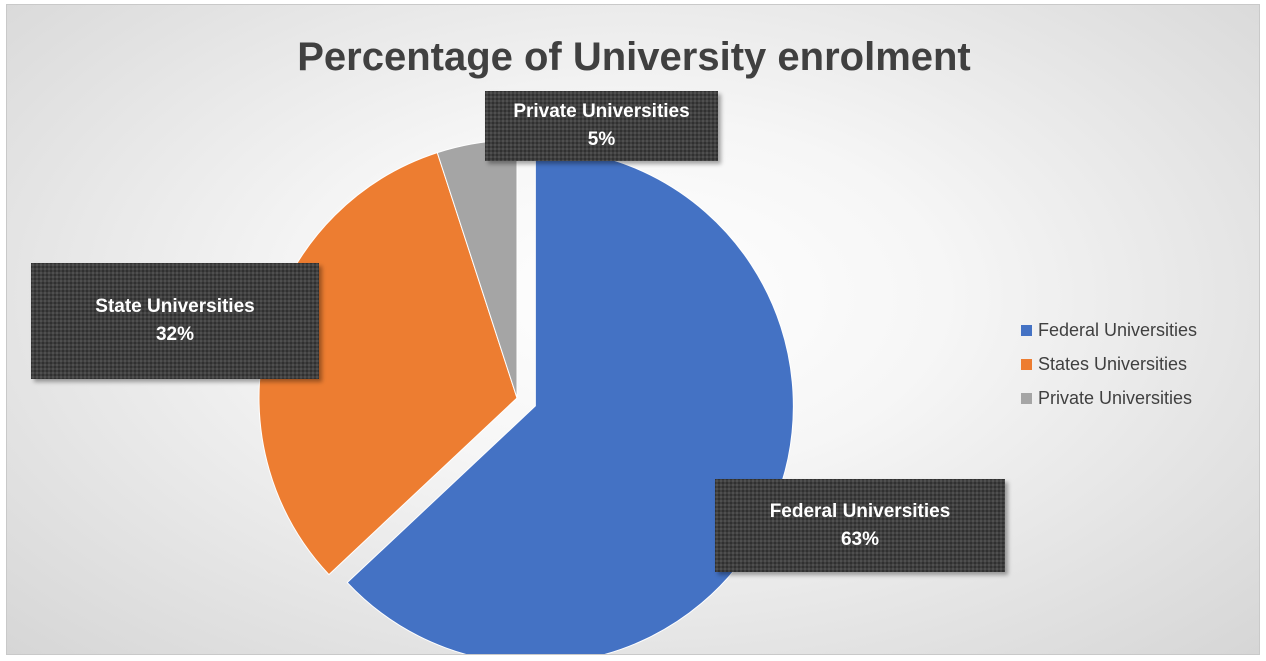 The width and height of the screenshot is (1266, 661). Describe the element at coordinates (860, 511) in the screenshot. I see `data-label-federal-category: Federal Universities` at that location.